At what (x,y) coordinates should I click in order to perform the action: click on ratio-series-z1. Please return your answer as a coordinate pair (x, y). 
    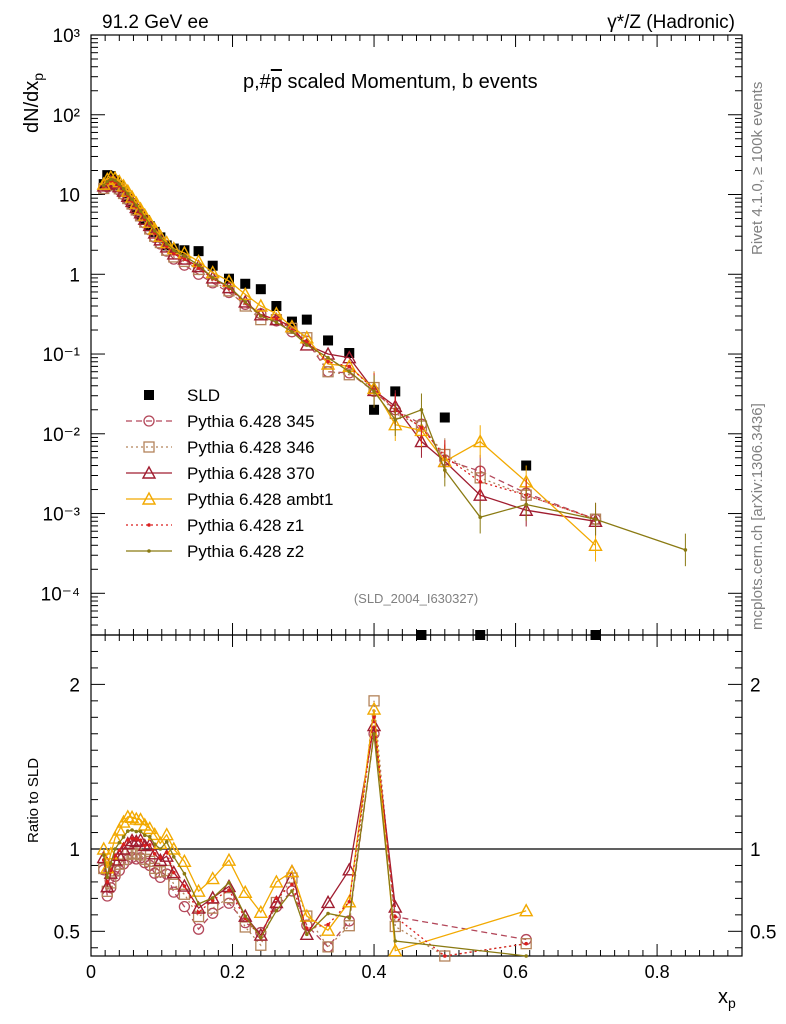
    Looking at the image, I should click on (314, 836).